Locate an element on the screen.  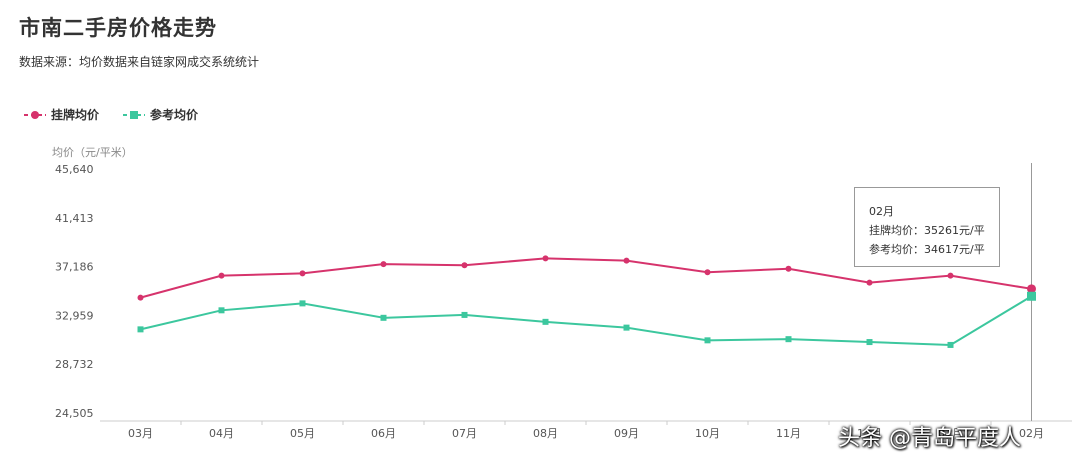
legend-item-reference: 参考均价 is located at coordinates (160, 114).